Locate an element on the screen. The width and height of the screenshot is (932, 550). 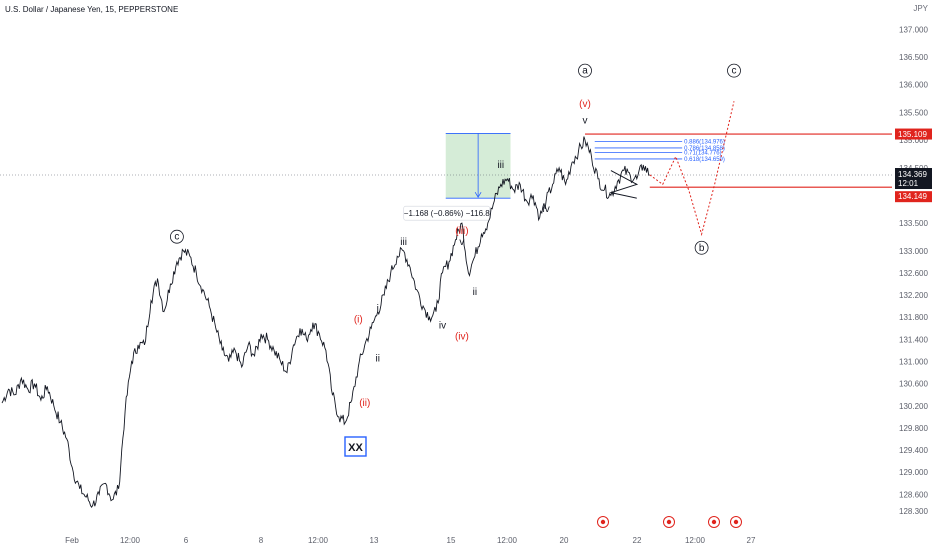
currency-label: JPY is located at coordinates (920, 8).